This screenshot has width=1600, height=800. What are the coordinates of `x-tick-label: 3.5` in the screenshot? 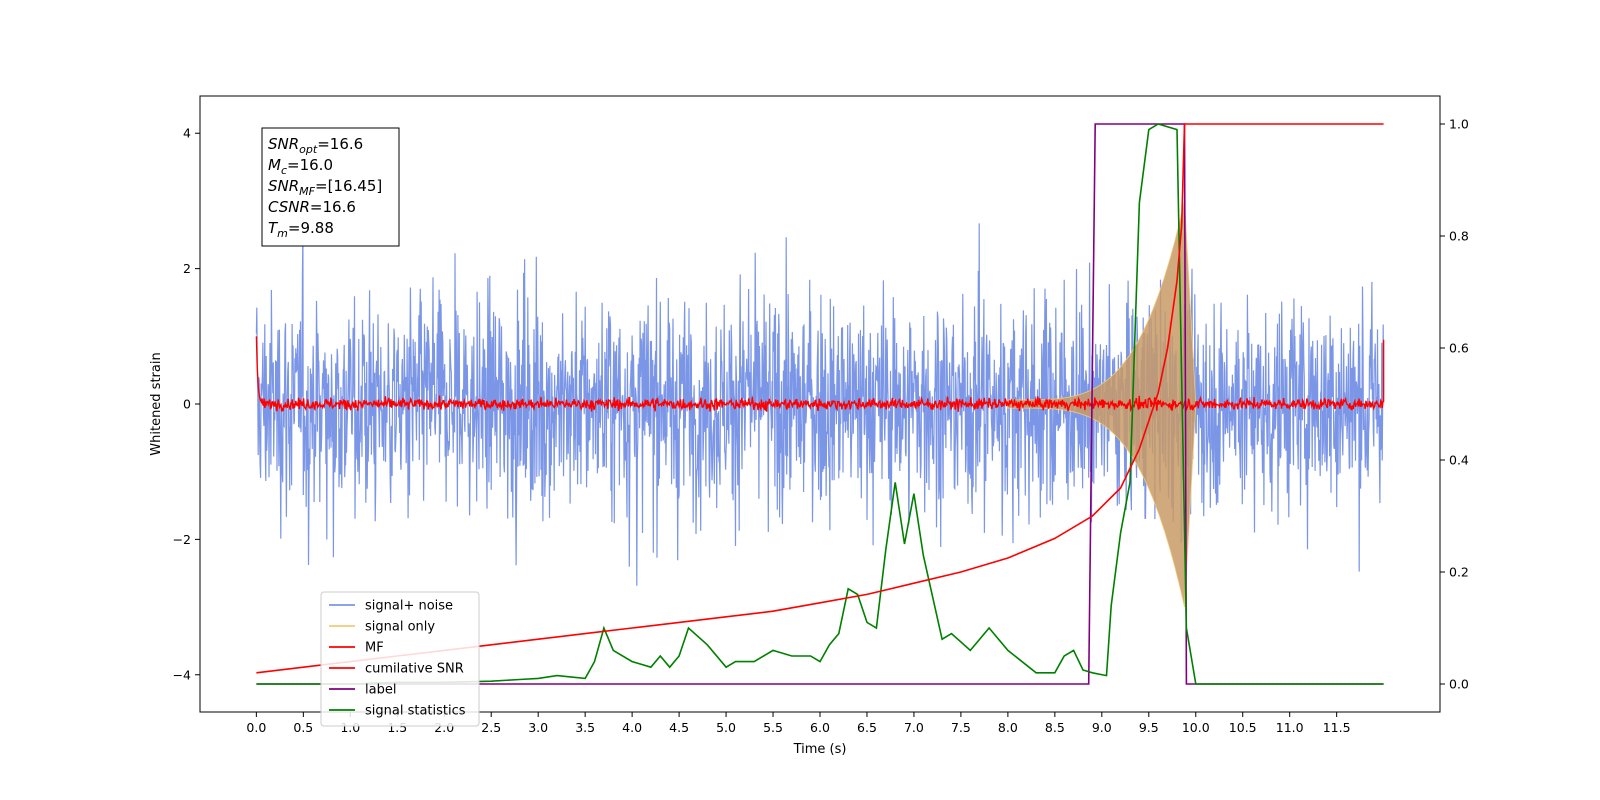 It's located at (585, 727).